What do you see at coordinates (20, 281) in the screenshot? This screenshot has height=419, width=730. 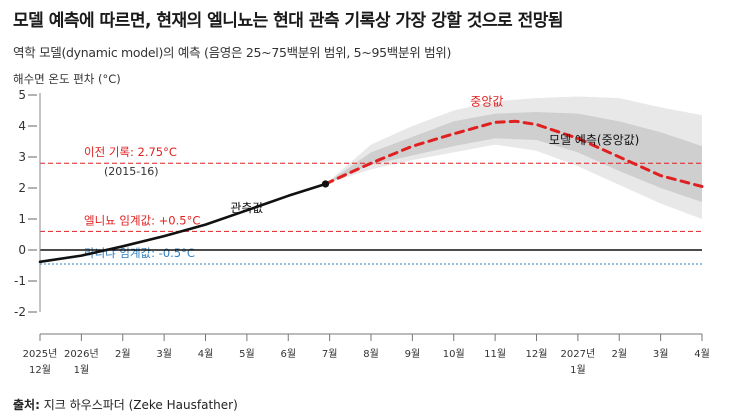 I see `y-tick-label-1: -1` at bounding box center [20, 281].